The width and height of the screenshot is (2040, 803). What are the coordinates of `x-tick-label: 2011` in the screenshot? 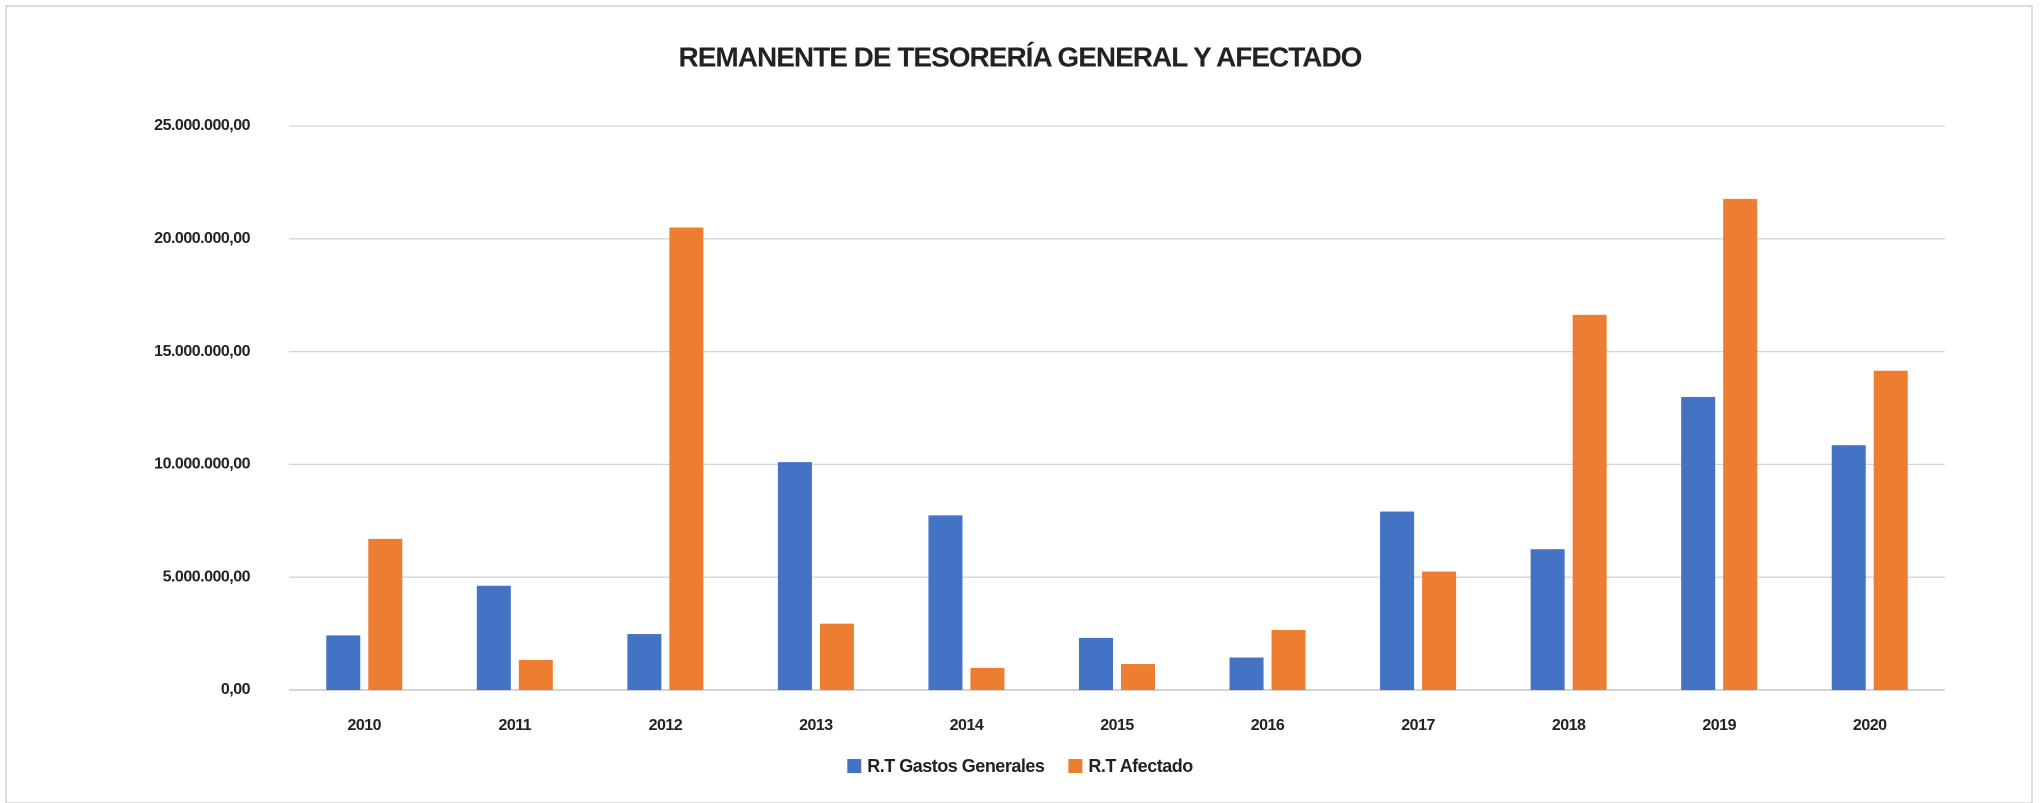 It's located at (514, 725).